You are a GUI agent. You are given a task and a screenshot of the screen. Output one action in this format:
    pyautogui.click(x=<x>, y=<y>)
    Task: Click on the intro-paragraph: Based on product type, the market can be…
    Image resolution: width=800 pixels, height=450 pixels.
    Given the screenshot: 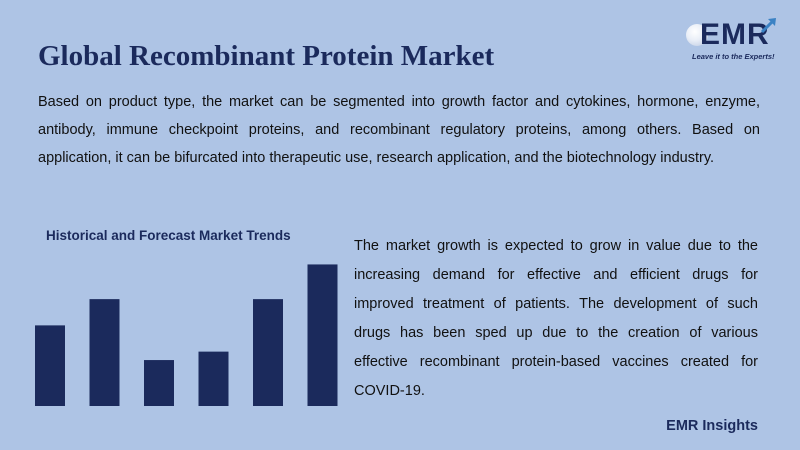 What is the action you would take?
    pyautogui.click(x=399, y=130)
    